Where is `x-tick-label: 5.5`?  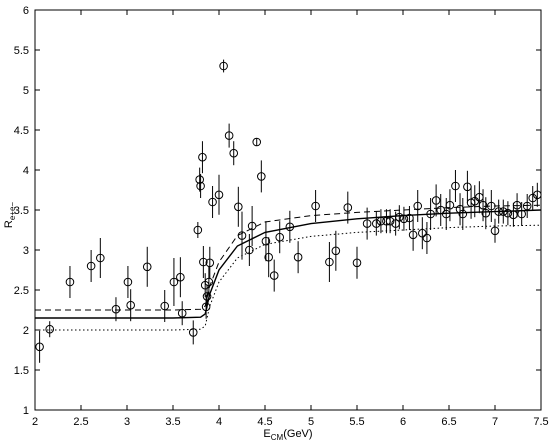
x-tick-label: 5.5 is located at coordinates (356, 422).